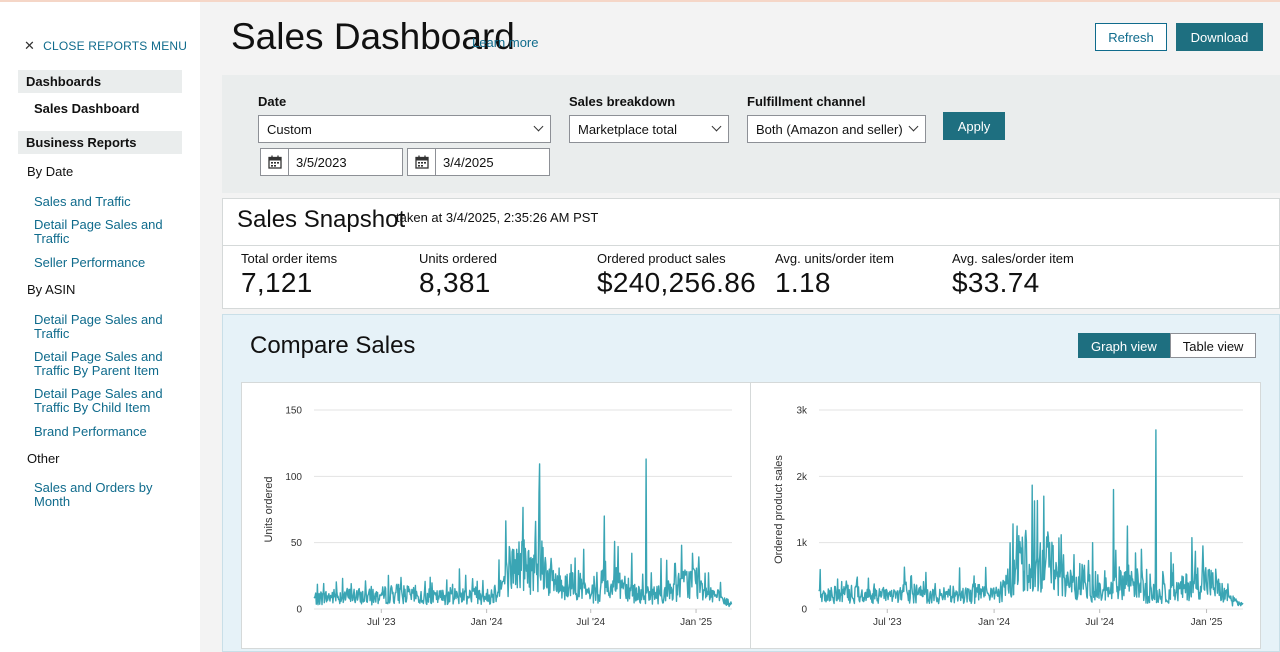 The image size is (1280, 652). Describe the element at coordinates (497, 217) in the screenshot. I see `snapshot-timestamp: taken at 3/4/2025, 2:35:26 AM PST` at that location.